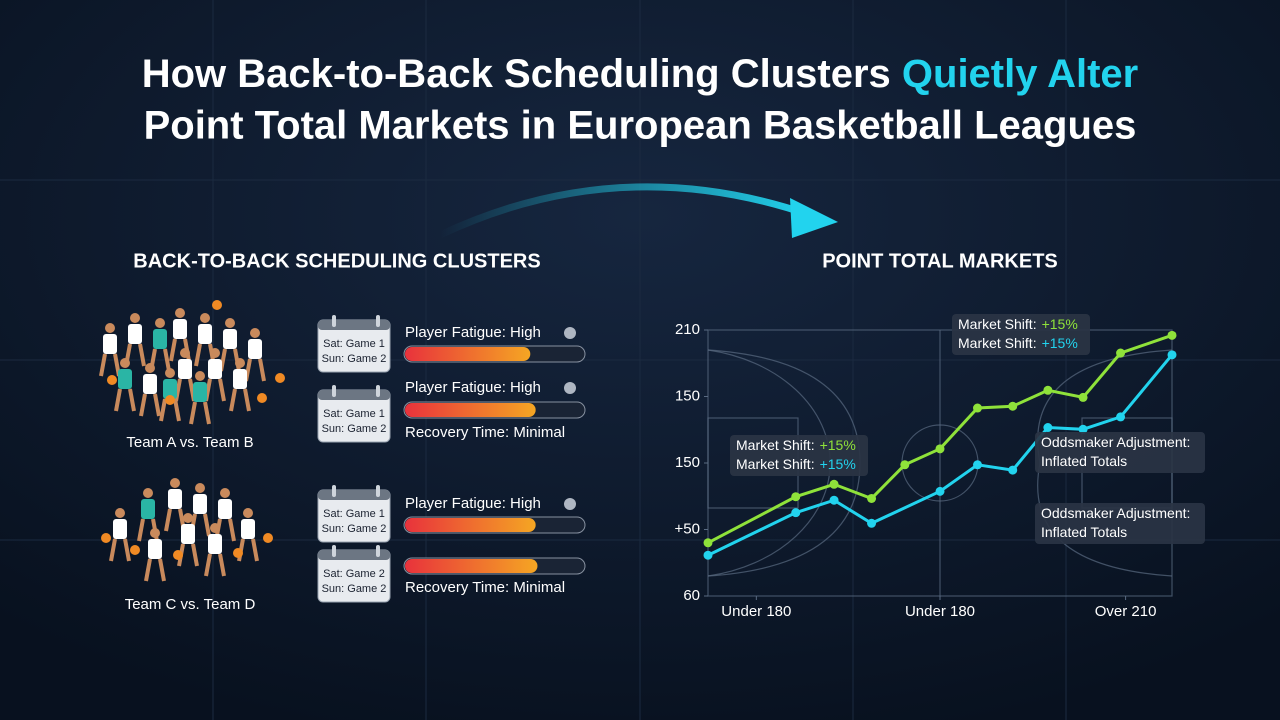 Image resolution: width=1280 pixels, height=720 pixels. What do you see at coordinates (1126, 611) in the screenshot?
I see `x-tick-label: Over 210` at bounding box center [1126, 611].